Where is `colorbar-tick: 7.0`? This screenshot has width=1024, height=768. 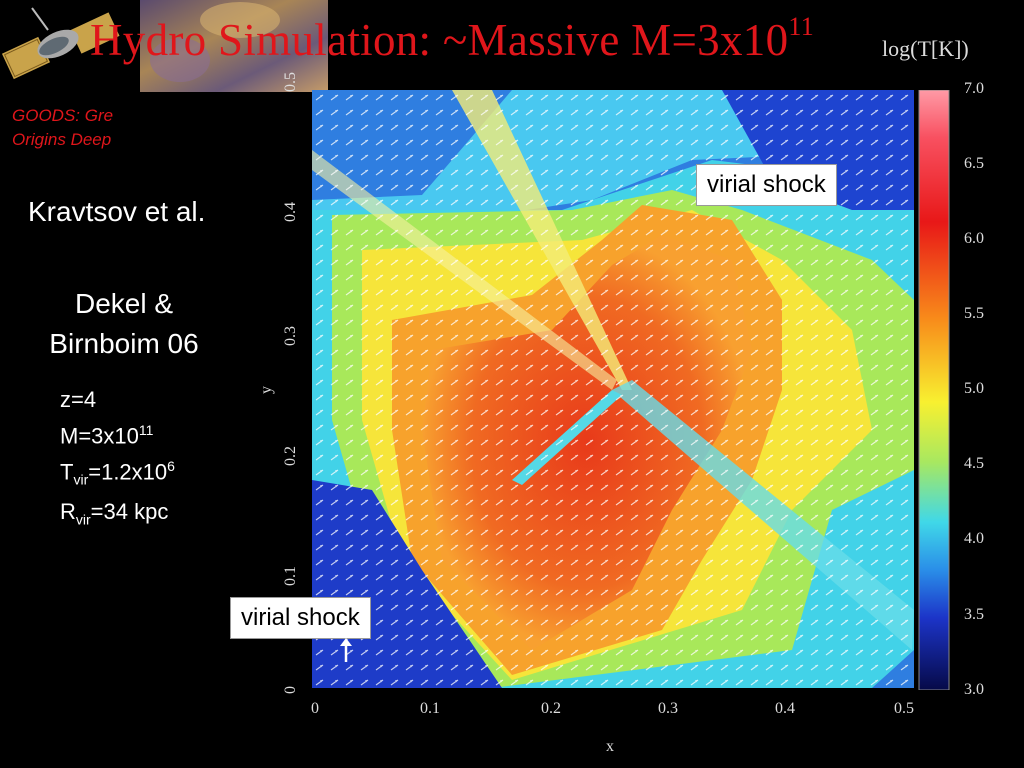
colorbar-tick: 7.0 is located at coordinates (974, 88).